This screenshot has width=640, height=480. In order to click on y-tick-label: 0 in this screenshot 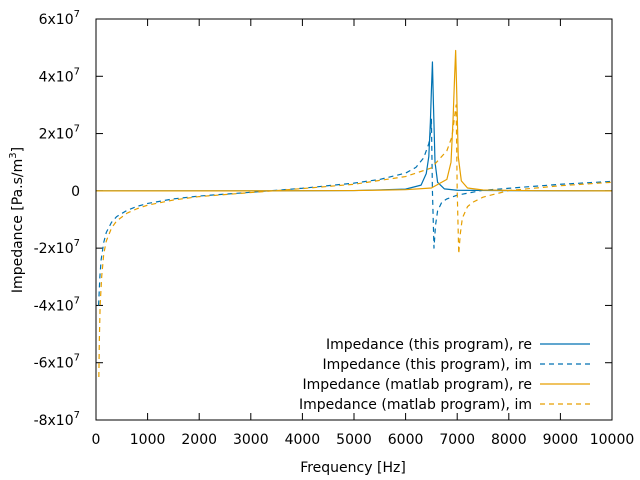, I will do `click(75, 192)`.